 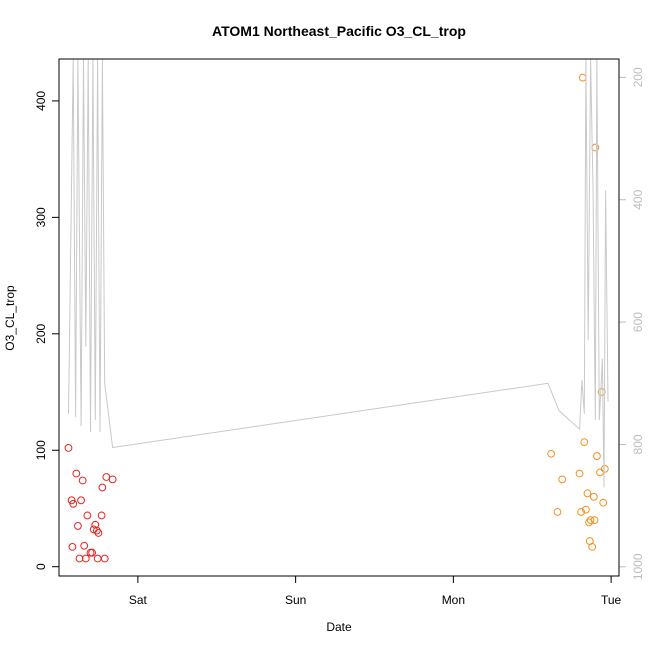 I want to click on y-tick-label: 400, so click(x=41, y=101).